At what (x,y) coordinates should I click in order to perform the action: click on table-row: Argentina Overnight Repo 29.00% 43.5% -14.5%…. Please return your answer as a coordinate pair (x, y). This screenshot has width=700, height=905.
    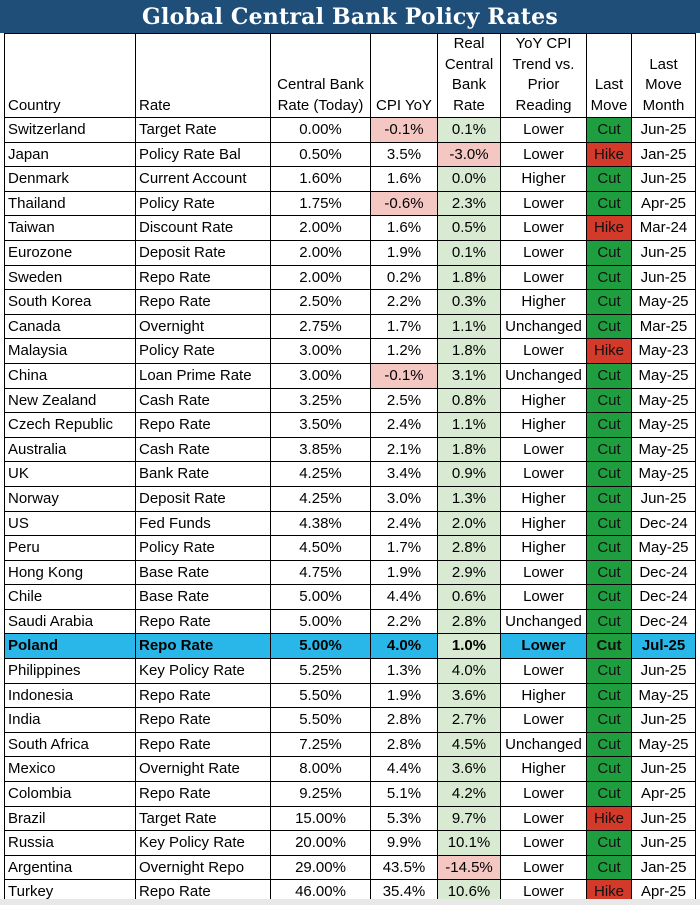
    Looking at the image, I should click on (350, 867).